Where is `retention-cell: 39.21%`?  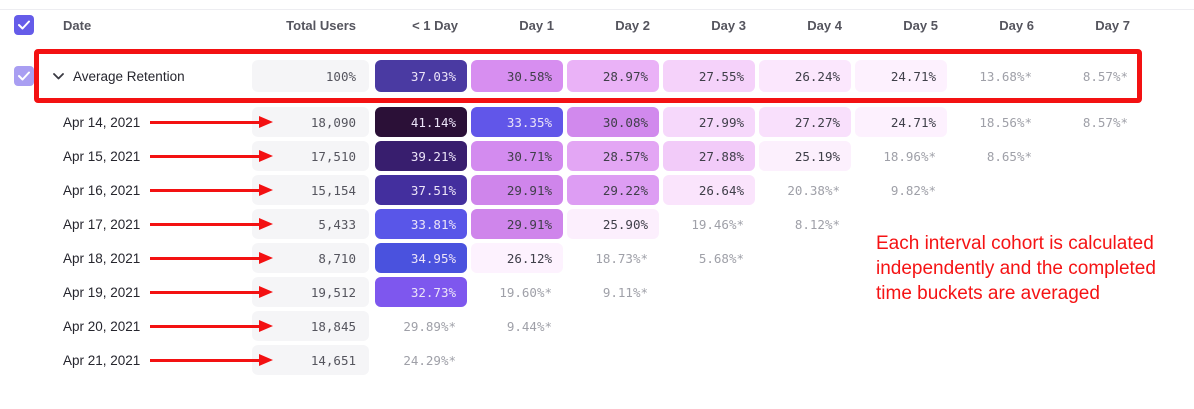 retention-cell: 39.21% is located at coordinates (421, 156).